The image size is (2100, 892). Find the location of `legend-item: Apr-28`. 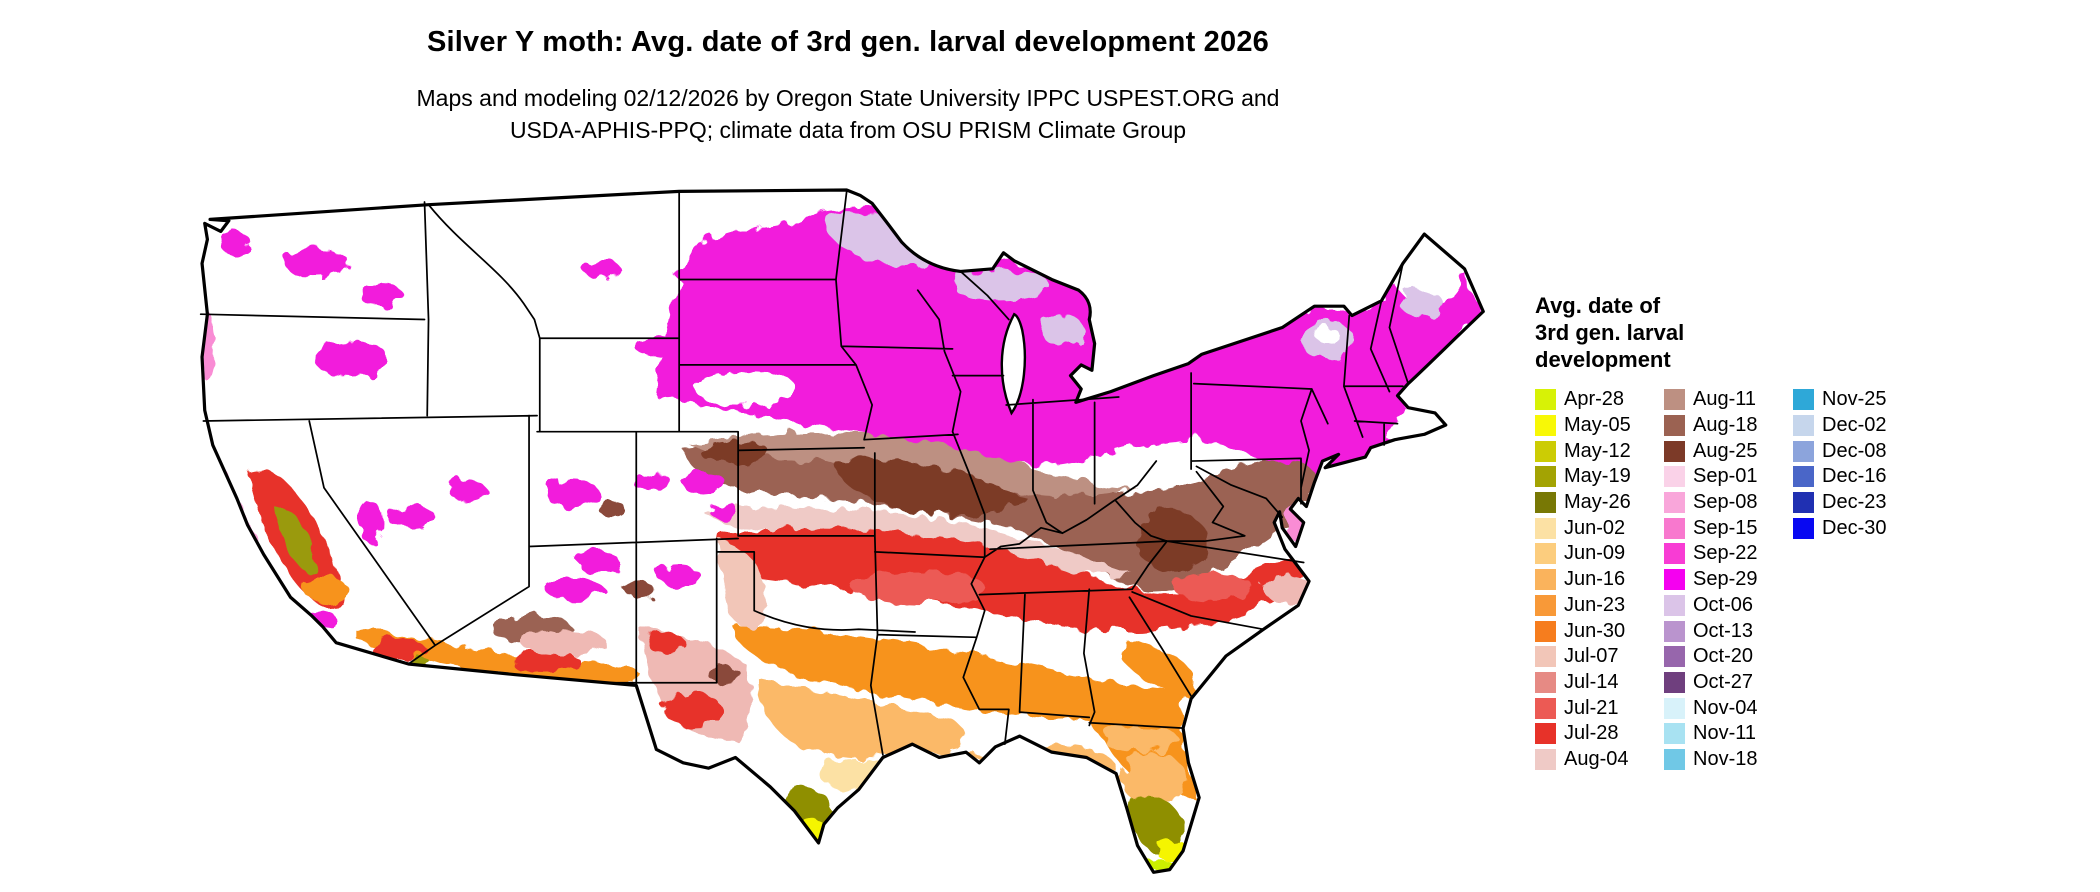

legend-item: Apr-28 is located at coordinates (1599, 400).